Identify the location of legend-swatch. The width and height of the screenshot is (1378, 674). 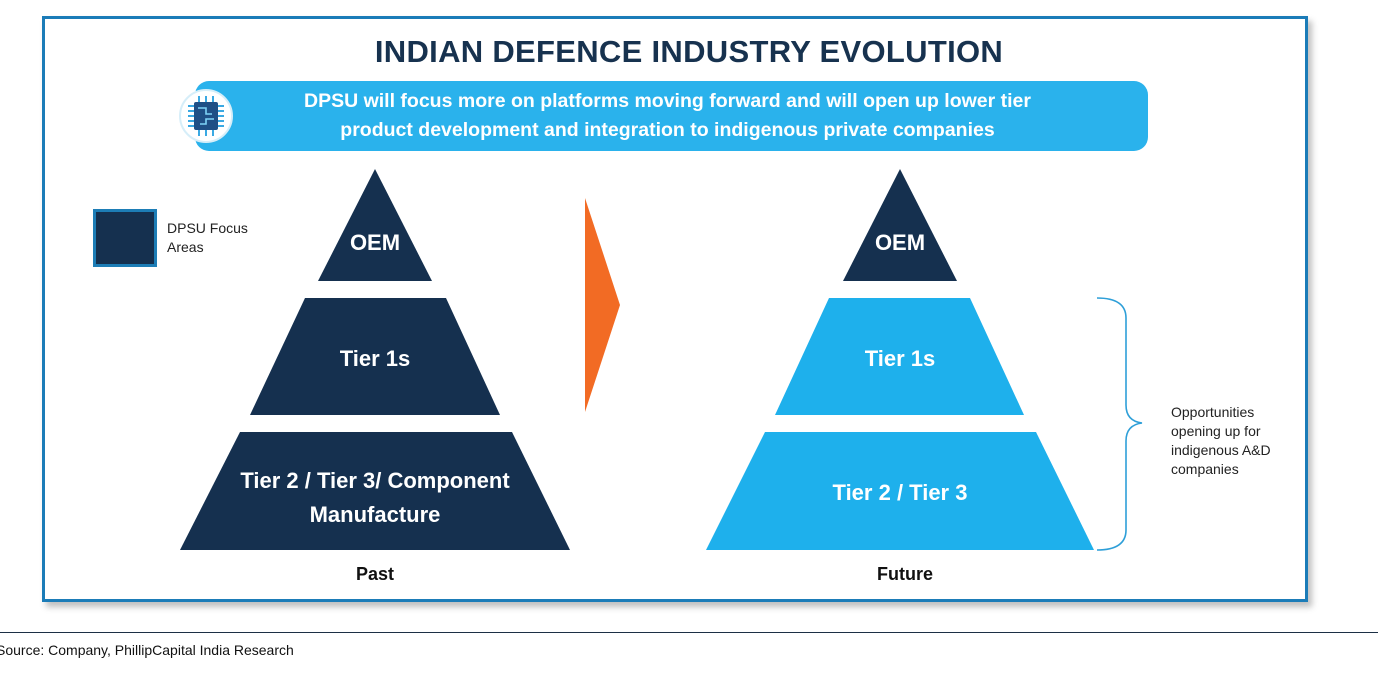
(125, 238).